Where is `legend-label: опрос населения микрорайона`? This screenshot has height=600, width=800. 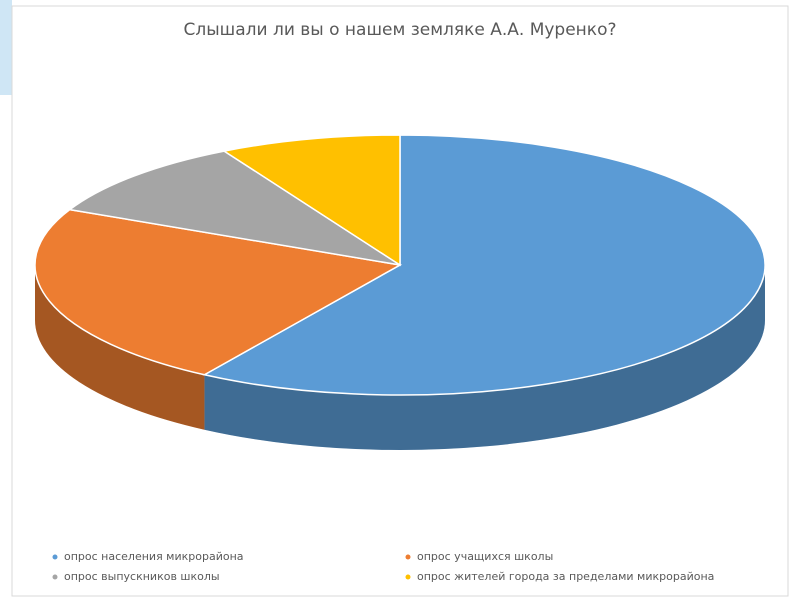
legend-label: опрос населения микрорайона is located at coordinates (154, 556).